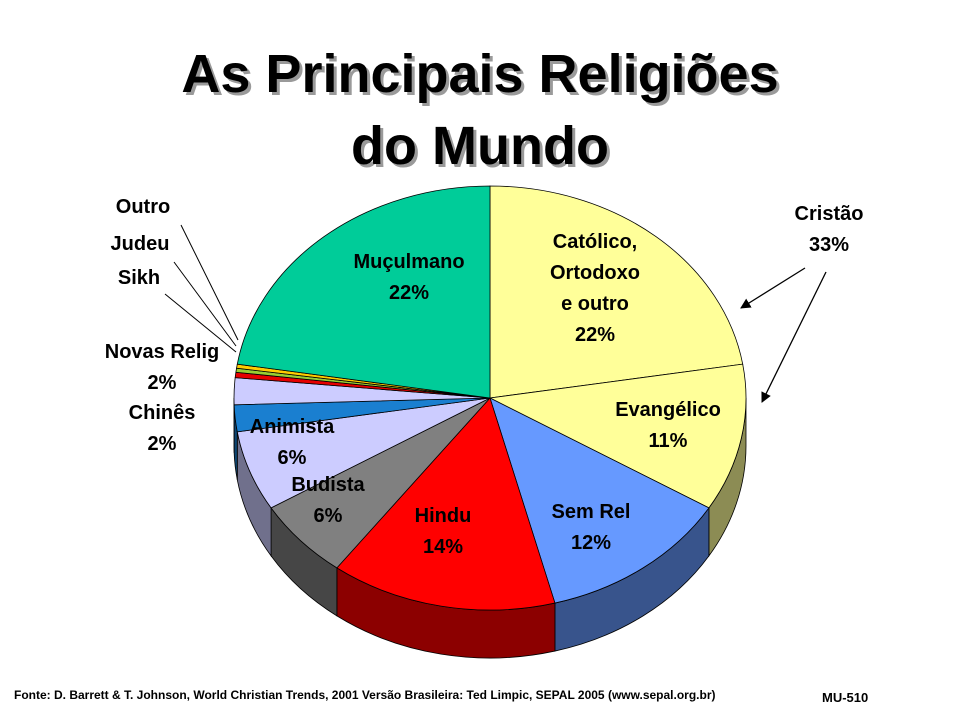 This screenshot has height=720, width=960. What do you see at coordinates (443, 516) in the screenshot?
I see `slice-label-3-0: Hindu` at bounding box center [443, 516].